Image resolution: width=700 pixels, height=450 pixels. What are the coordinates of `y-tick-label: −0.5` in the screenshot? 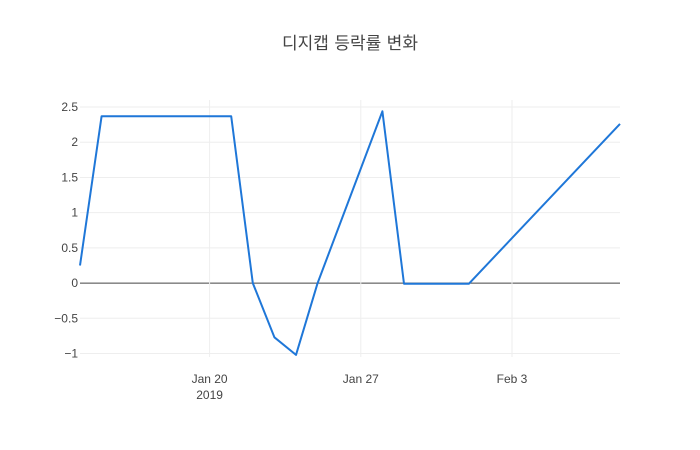 It's located at (66, 318).